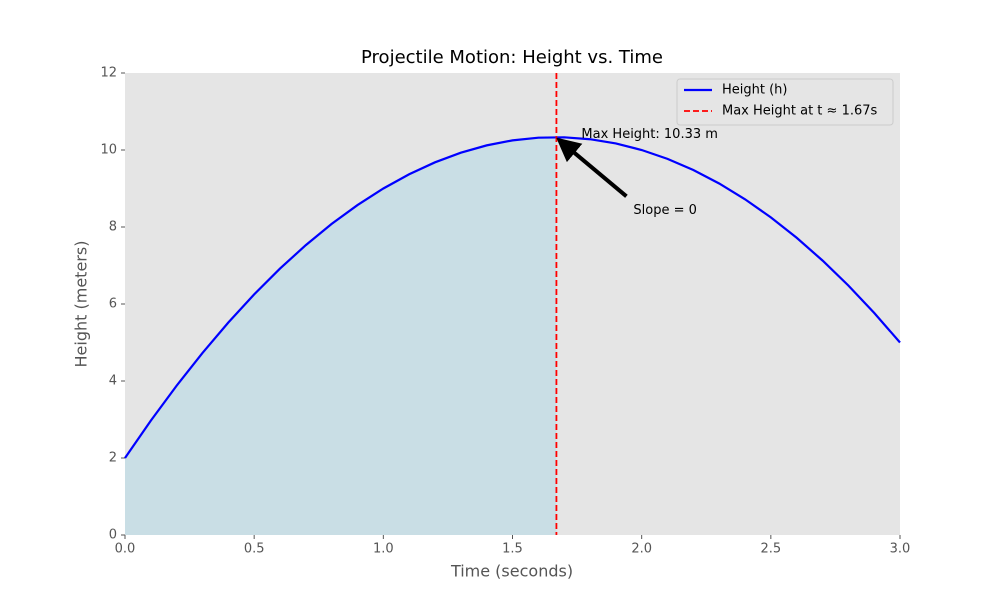 The image size is (1000, 604). I want to click on y-tick-label: 4, so click(113, 381).